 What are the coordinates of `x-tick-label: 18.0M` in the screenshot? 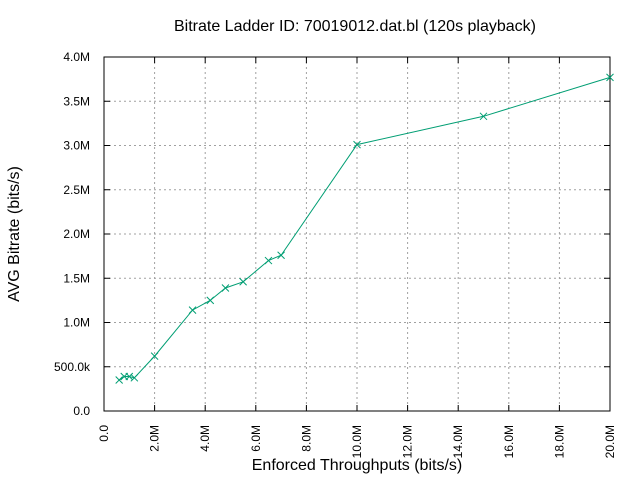 It's located at (559, 441).